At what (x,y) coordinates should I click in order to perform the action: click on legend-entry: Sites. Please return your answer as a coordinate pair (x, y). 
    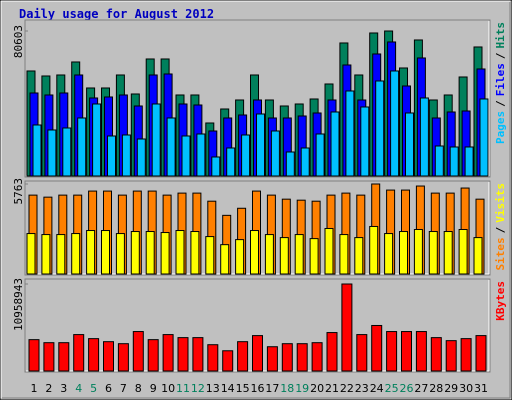
    Looking at the image, I should click on (500, 253).